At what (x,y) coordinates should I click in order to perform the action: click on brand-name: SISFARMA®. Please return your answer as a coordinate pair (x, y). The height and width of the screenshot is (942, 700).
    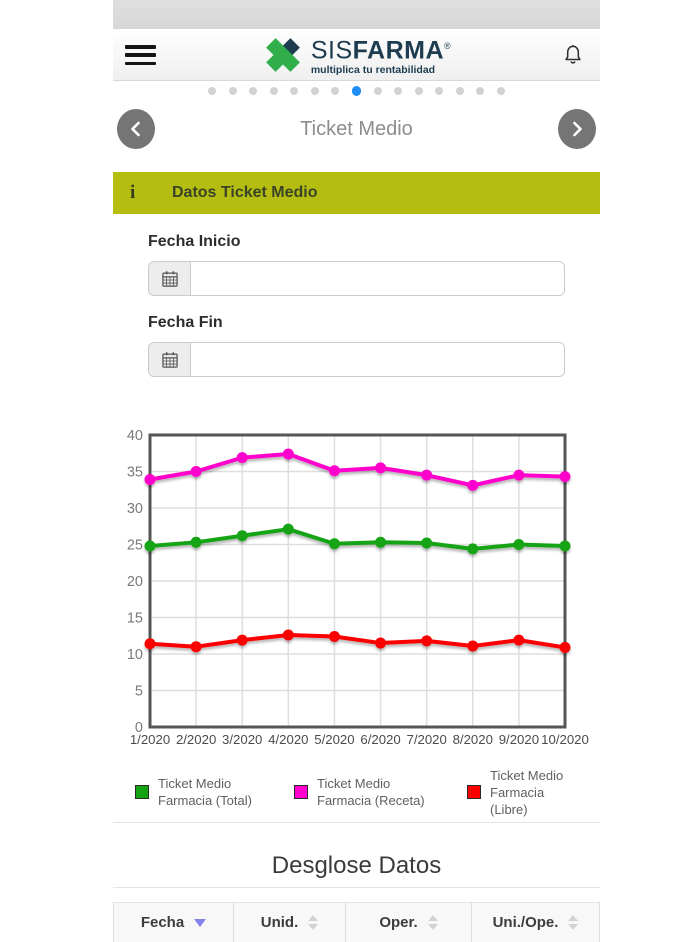
    Looking at the image, I should click on (381, 50).